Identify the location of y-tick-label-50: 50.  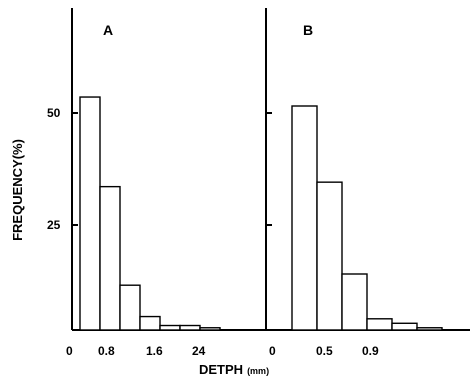
(54, 113).